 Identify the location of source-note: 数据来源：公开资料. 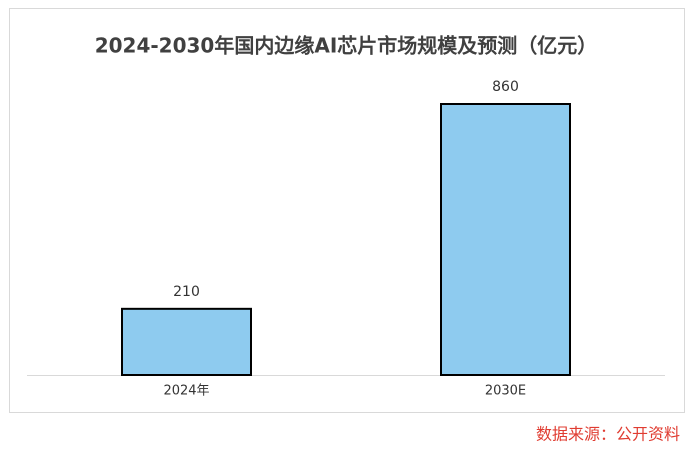
(608, 434).